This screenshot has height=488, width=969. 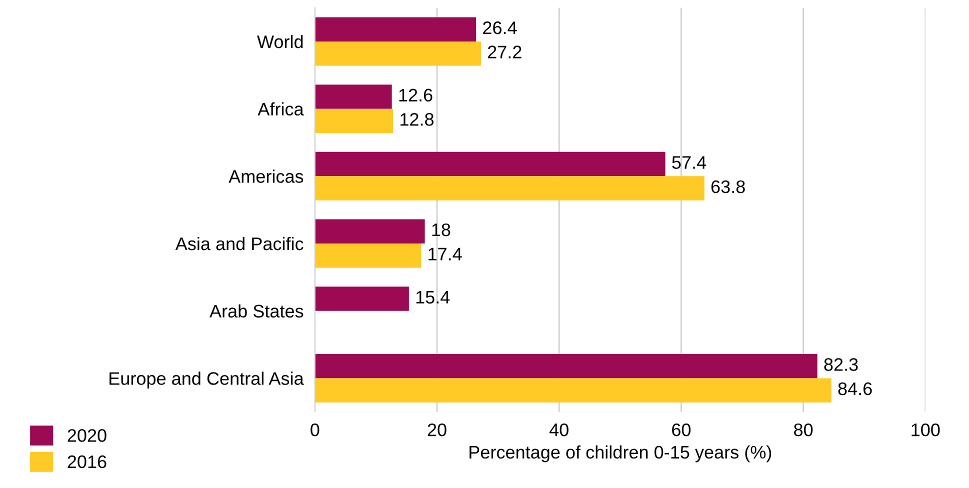 What do you see at coordinates (417, 119) in the screenshot?
I see `data-label: 12.8` at bounding box center [417, 119].